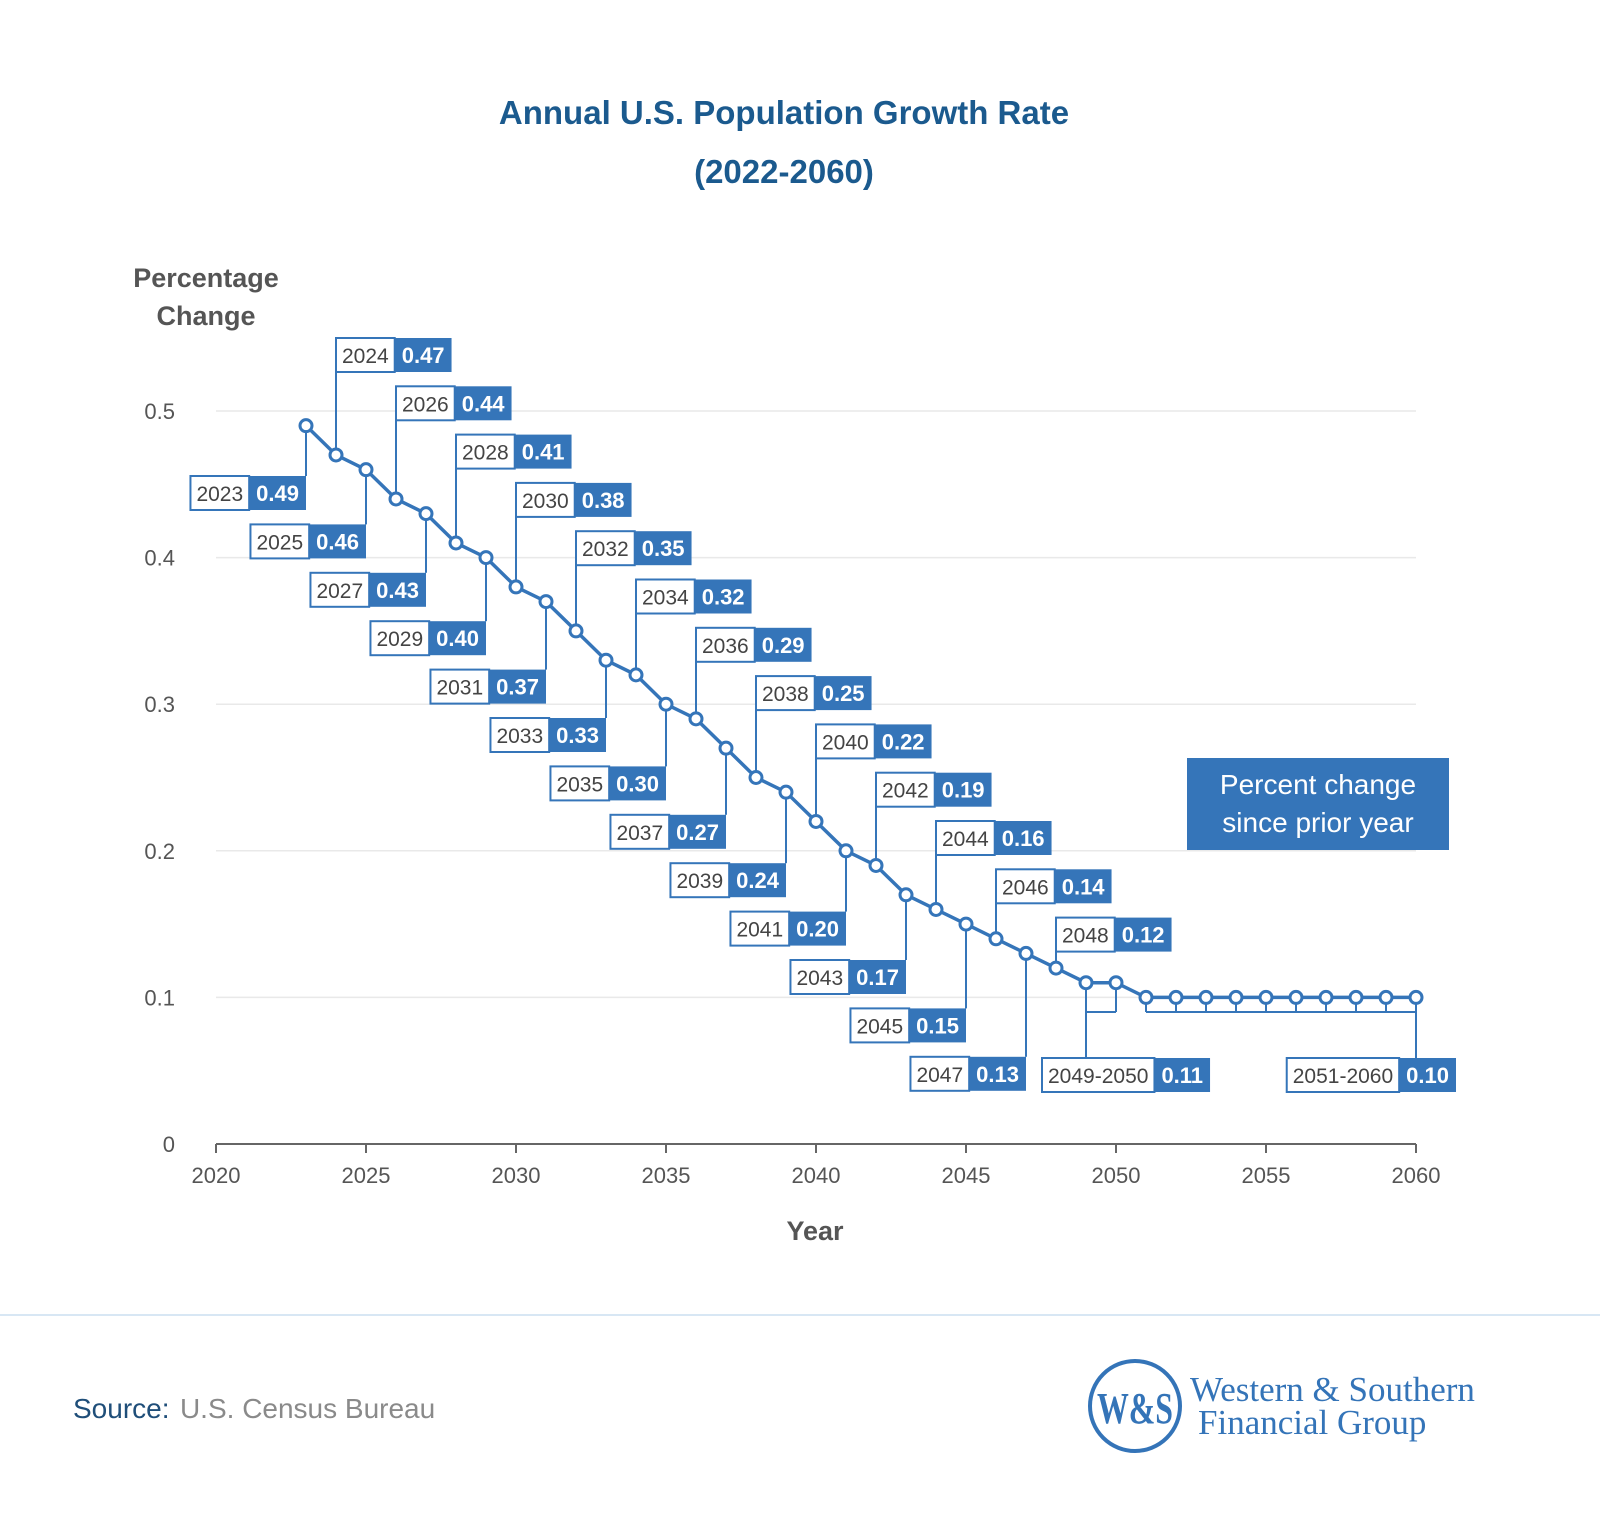  I want to click on data-label-value: 0.37, so click(517, 687).